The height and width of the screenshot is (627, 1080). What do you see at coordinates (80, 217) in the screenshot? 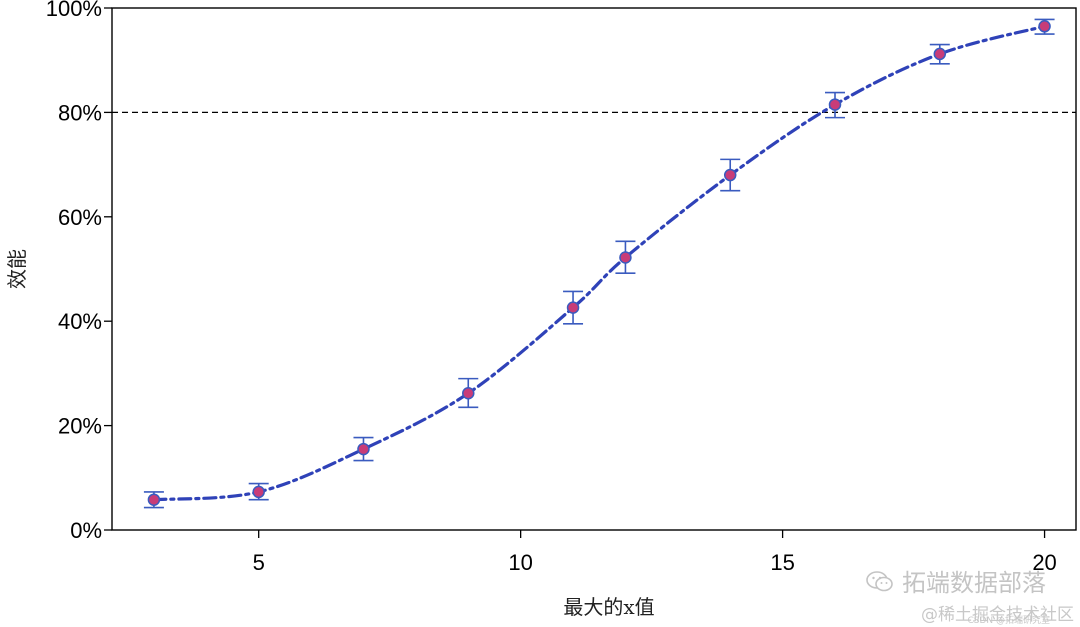
I see `y-tick-label: 60%` at bounding box center [80, 217].